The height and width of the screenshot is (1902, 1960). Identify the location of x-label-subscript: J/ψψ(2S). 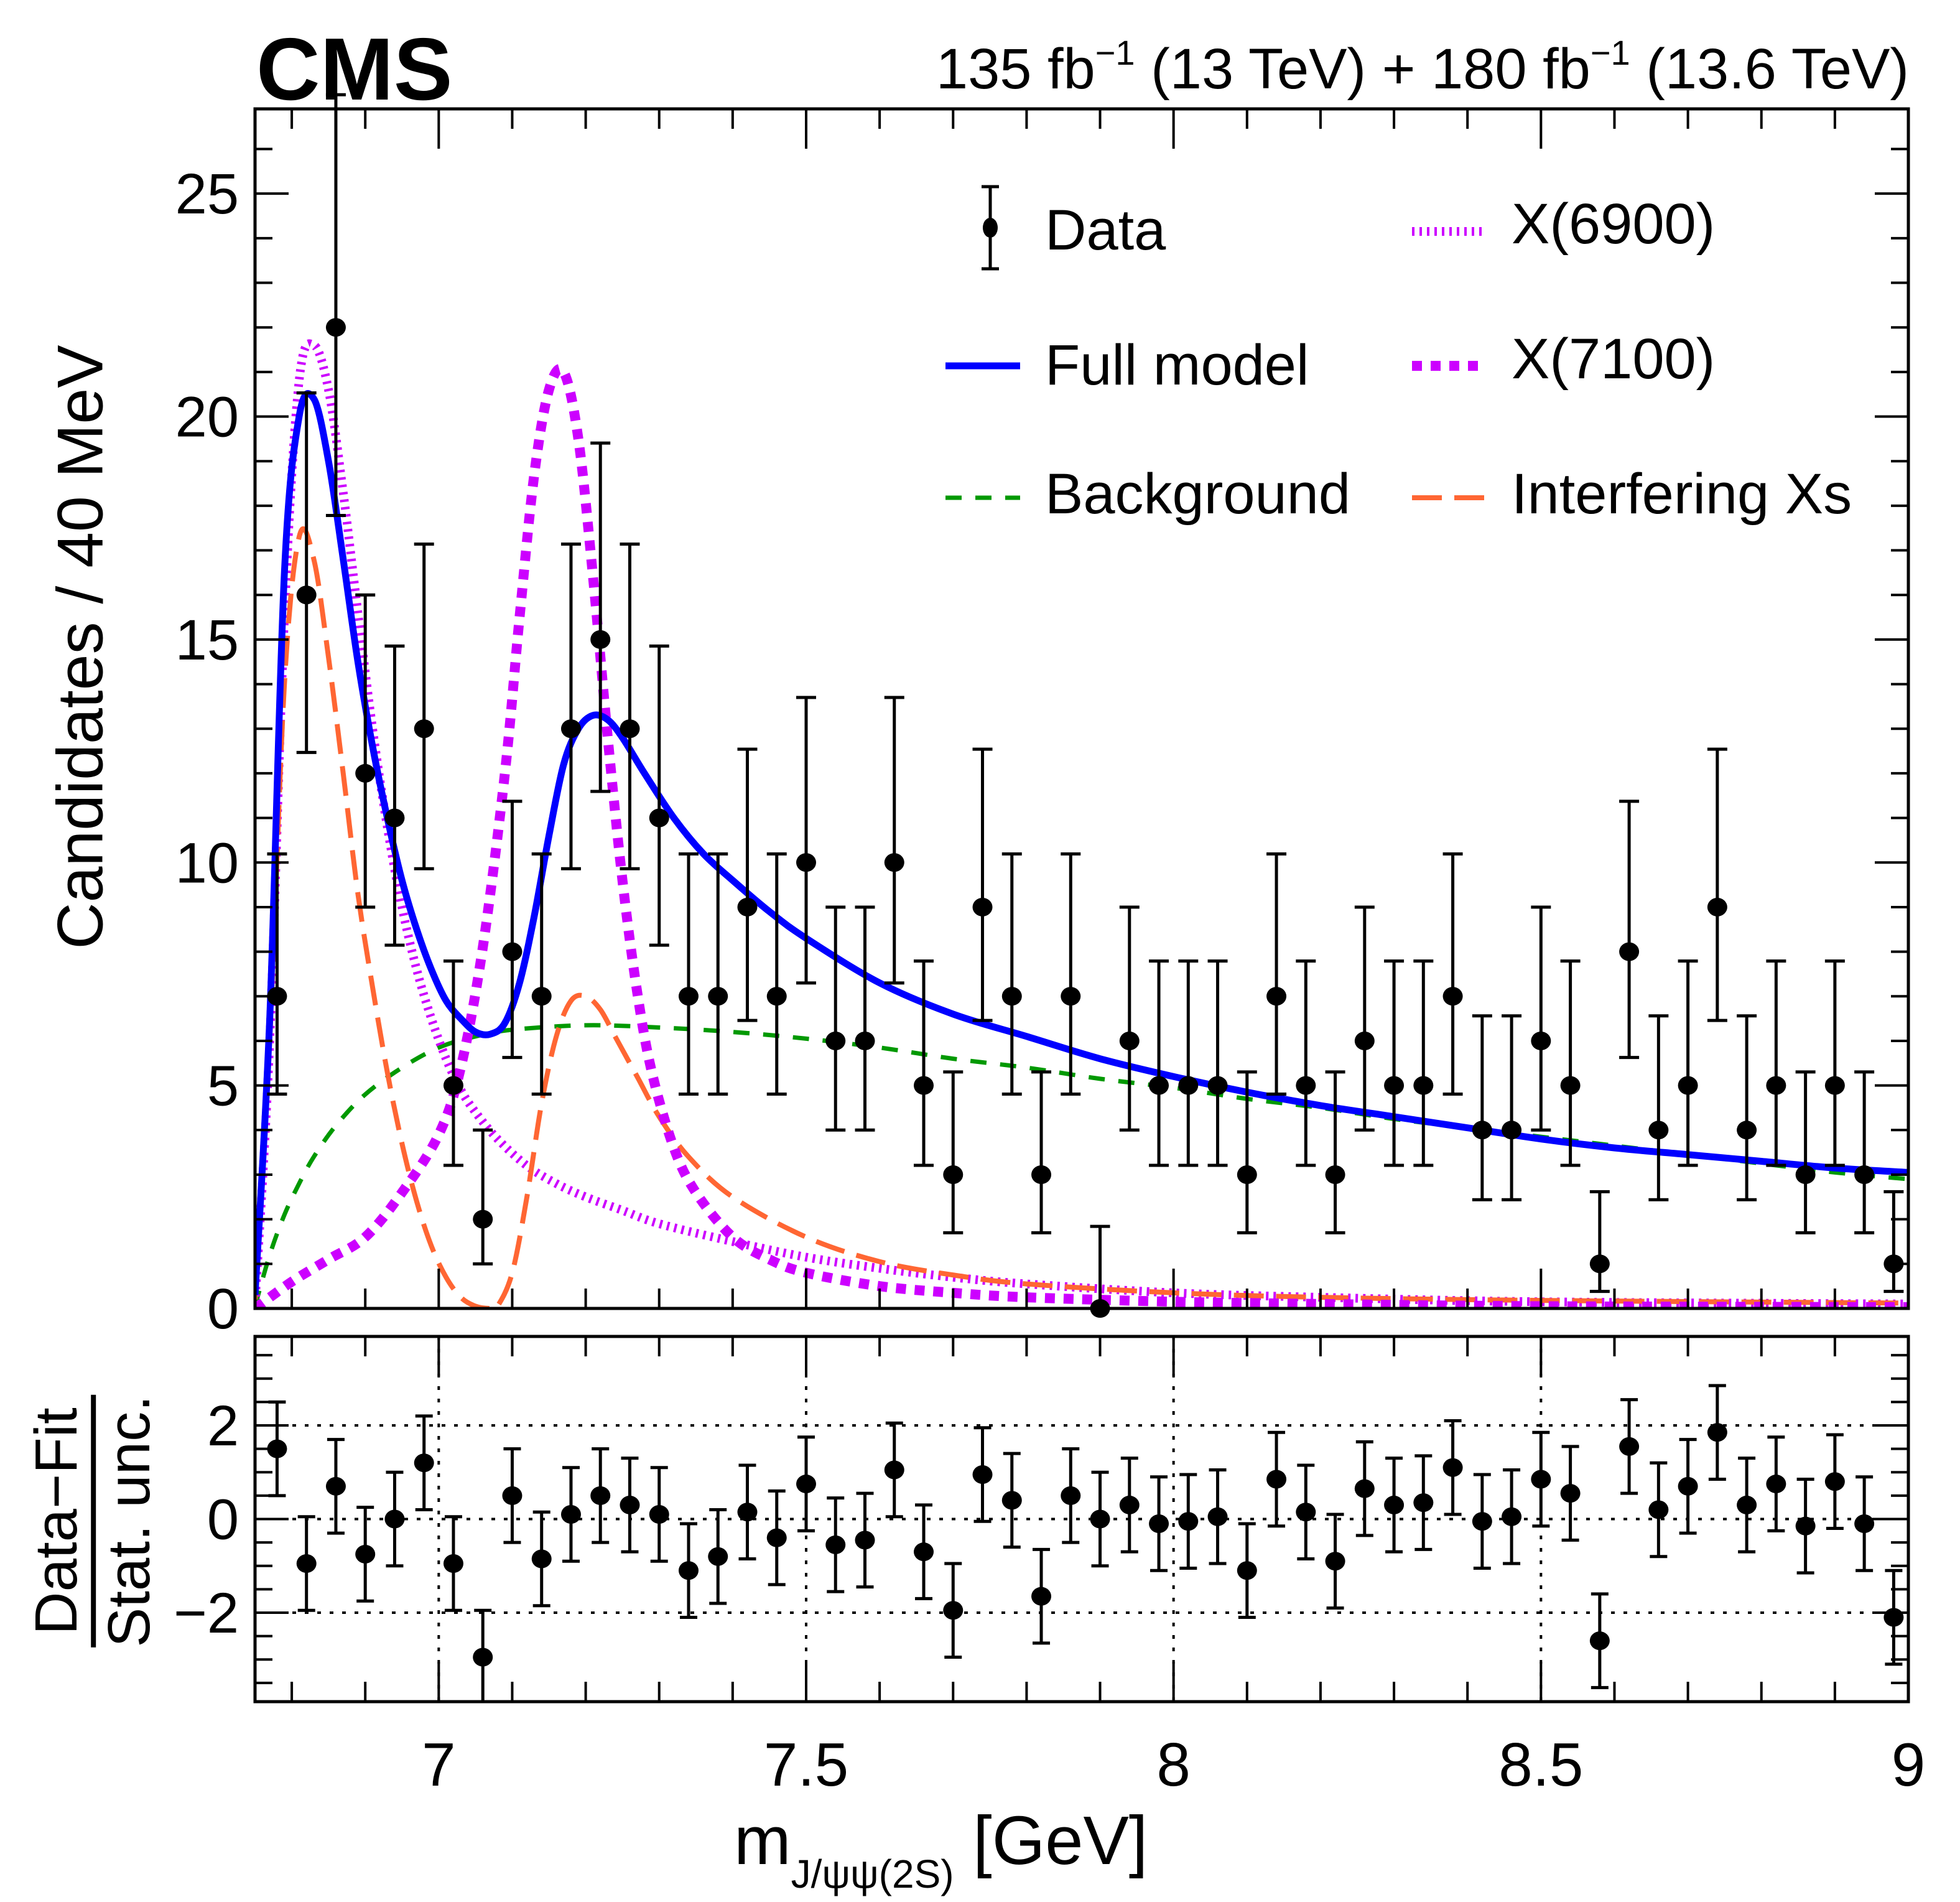
(872, 1874).